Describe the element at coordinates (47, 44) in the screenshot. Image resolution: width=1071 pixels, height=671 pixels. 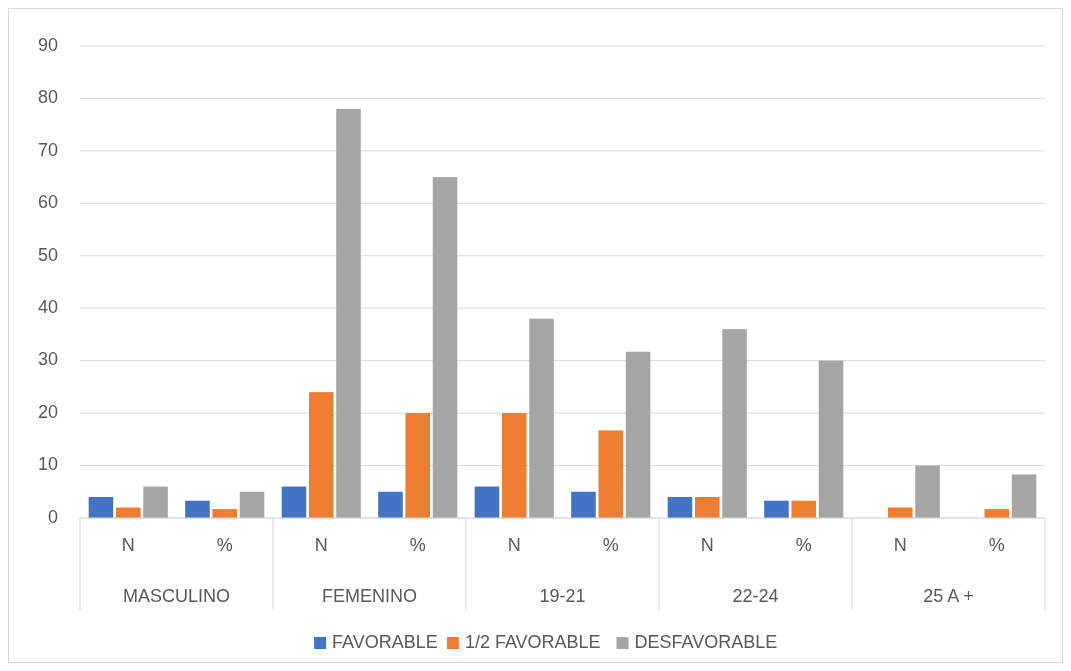
I see `y-tick-label: 90` at that location.